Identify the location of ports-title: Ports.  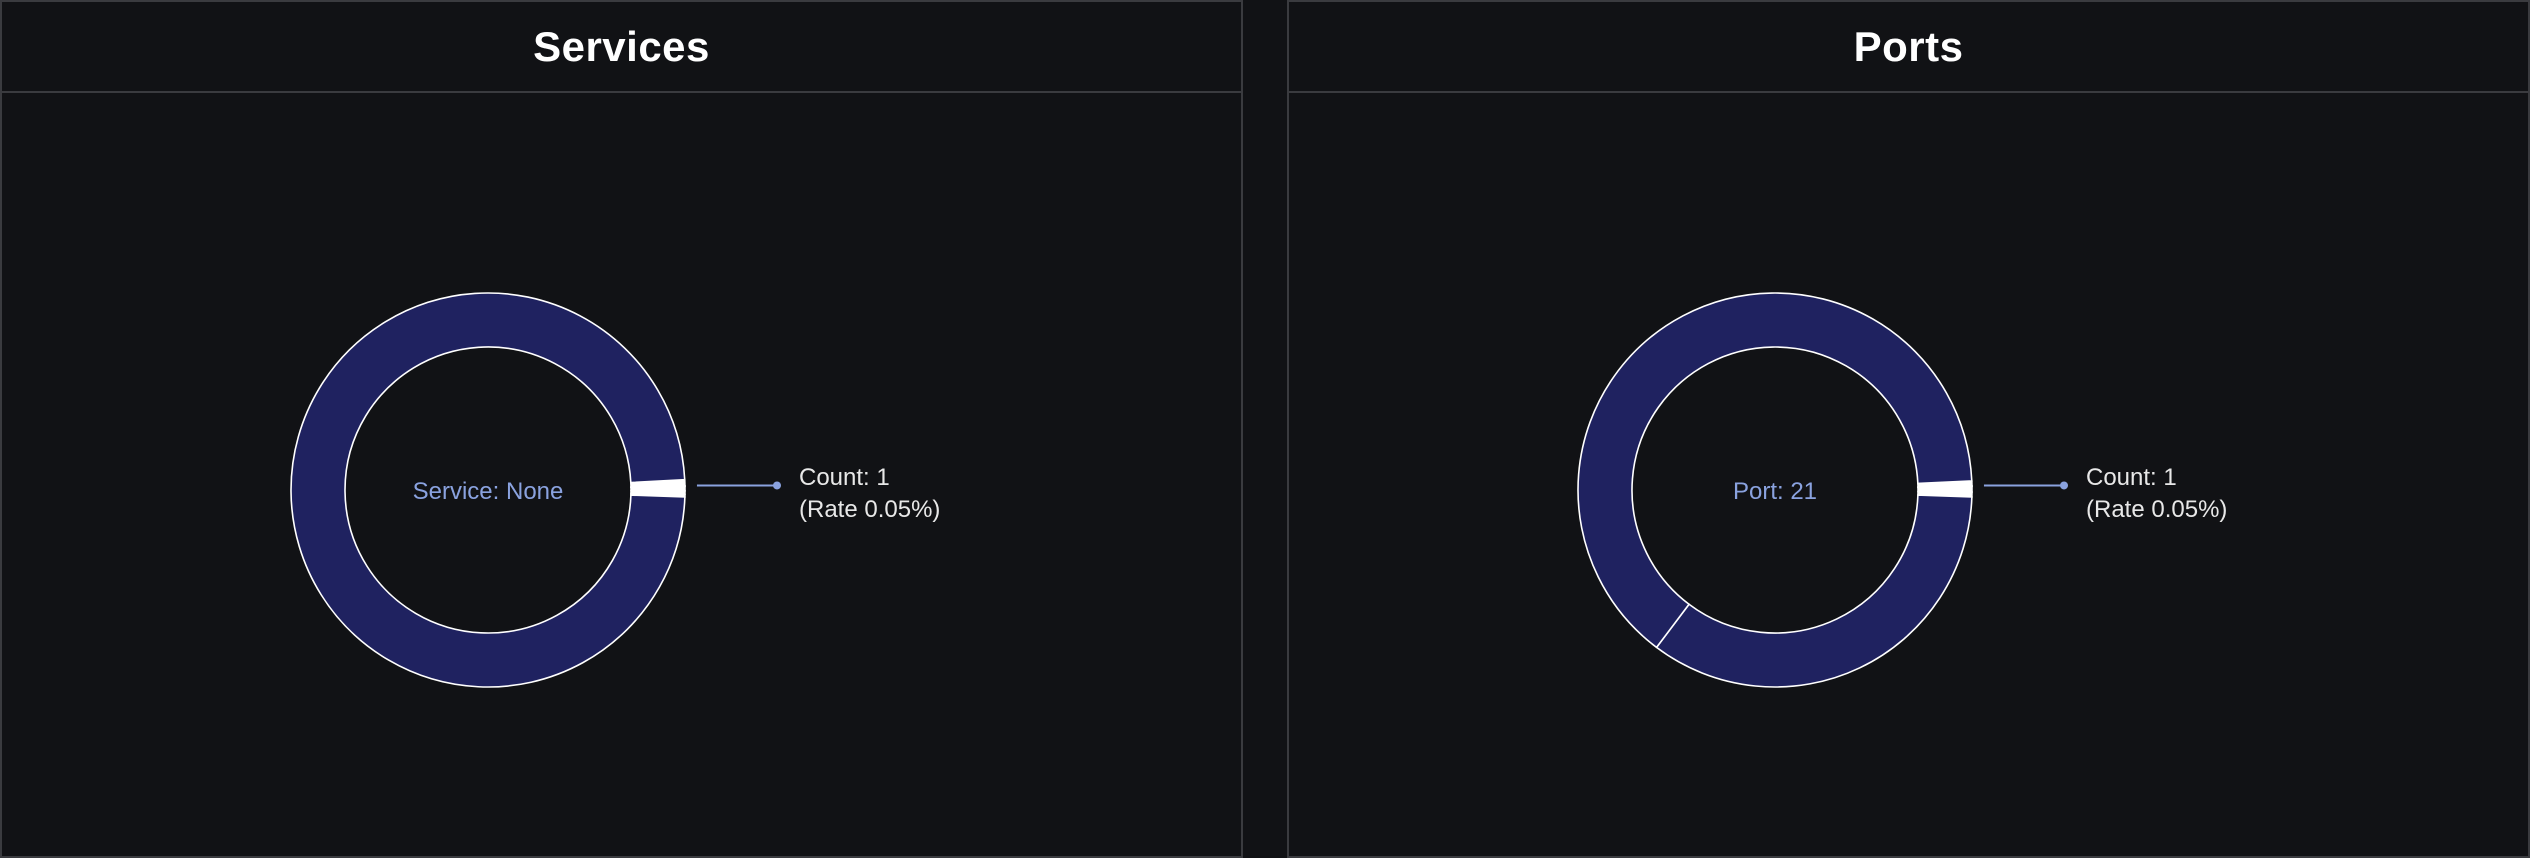
(1908, 46).